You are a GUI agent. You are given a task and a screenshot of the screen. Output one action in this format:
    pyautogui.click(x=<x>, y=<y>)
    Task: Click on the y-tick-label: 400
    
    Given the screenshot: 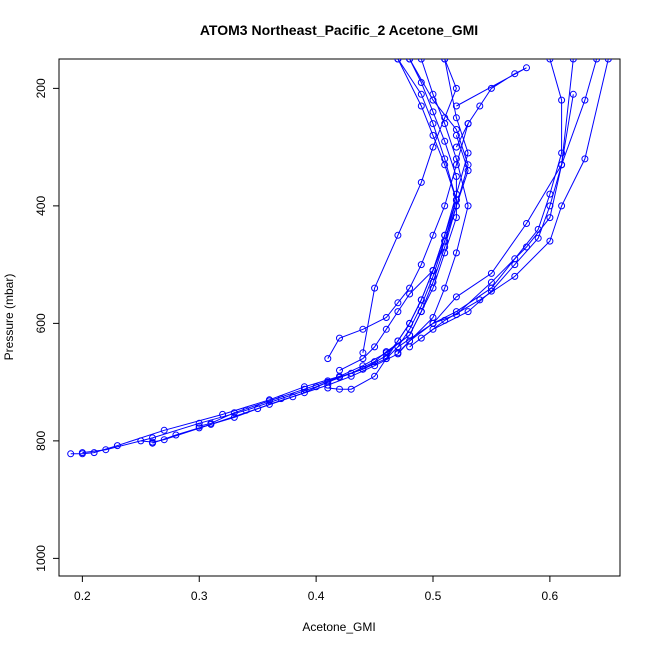 What is the action you would take?
    pyautogui.click(x=41, y=206)
    